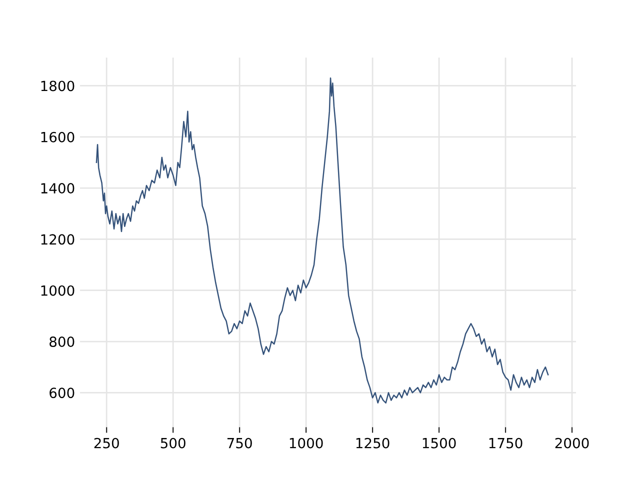 The width and height of the screenshot is (640, 480). Describe the element at coordinates (505, 443) in the screenshot. I see `x-tick-label: 1750` at that location.